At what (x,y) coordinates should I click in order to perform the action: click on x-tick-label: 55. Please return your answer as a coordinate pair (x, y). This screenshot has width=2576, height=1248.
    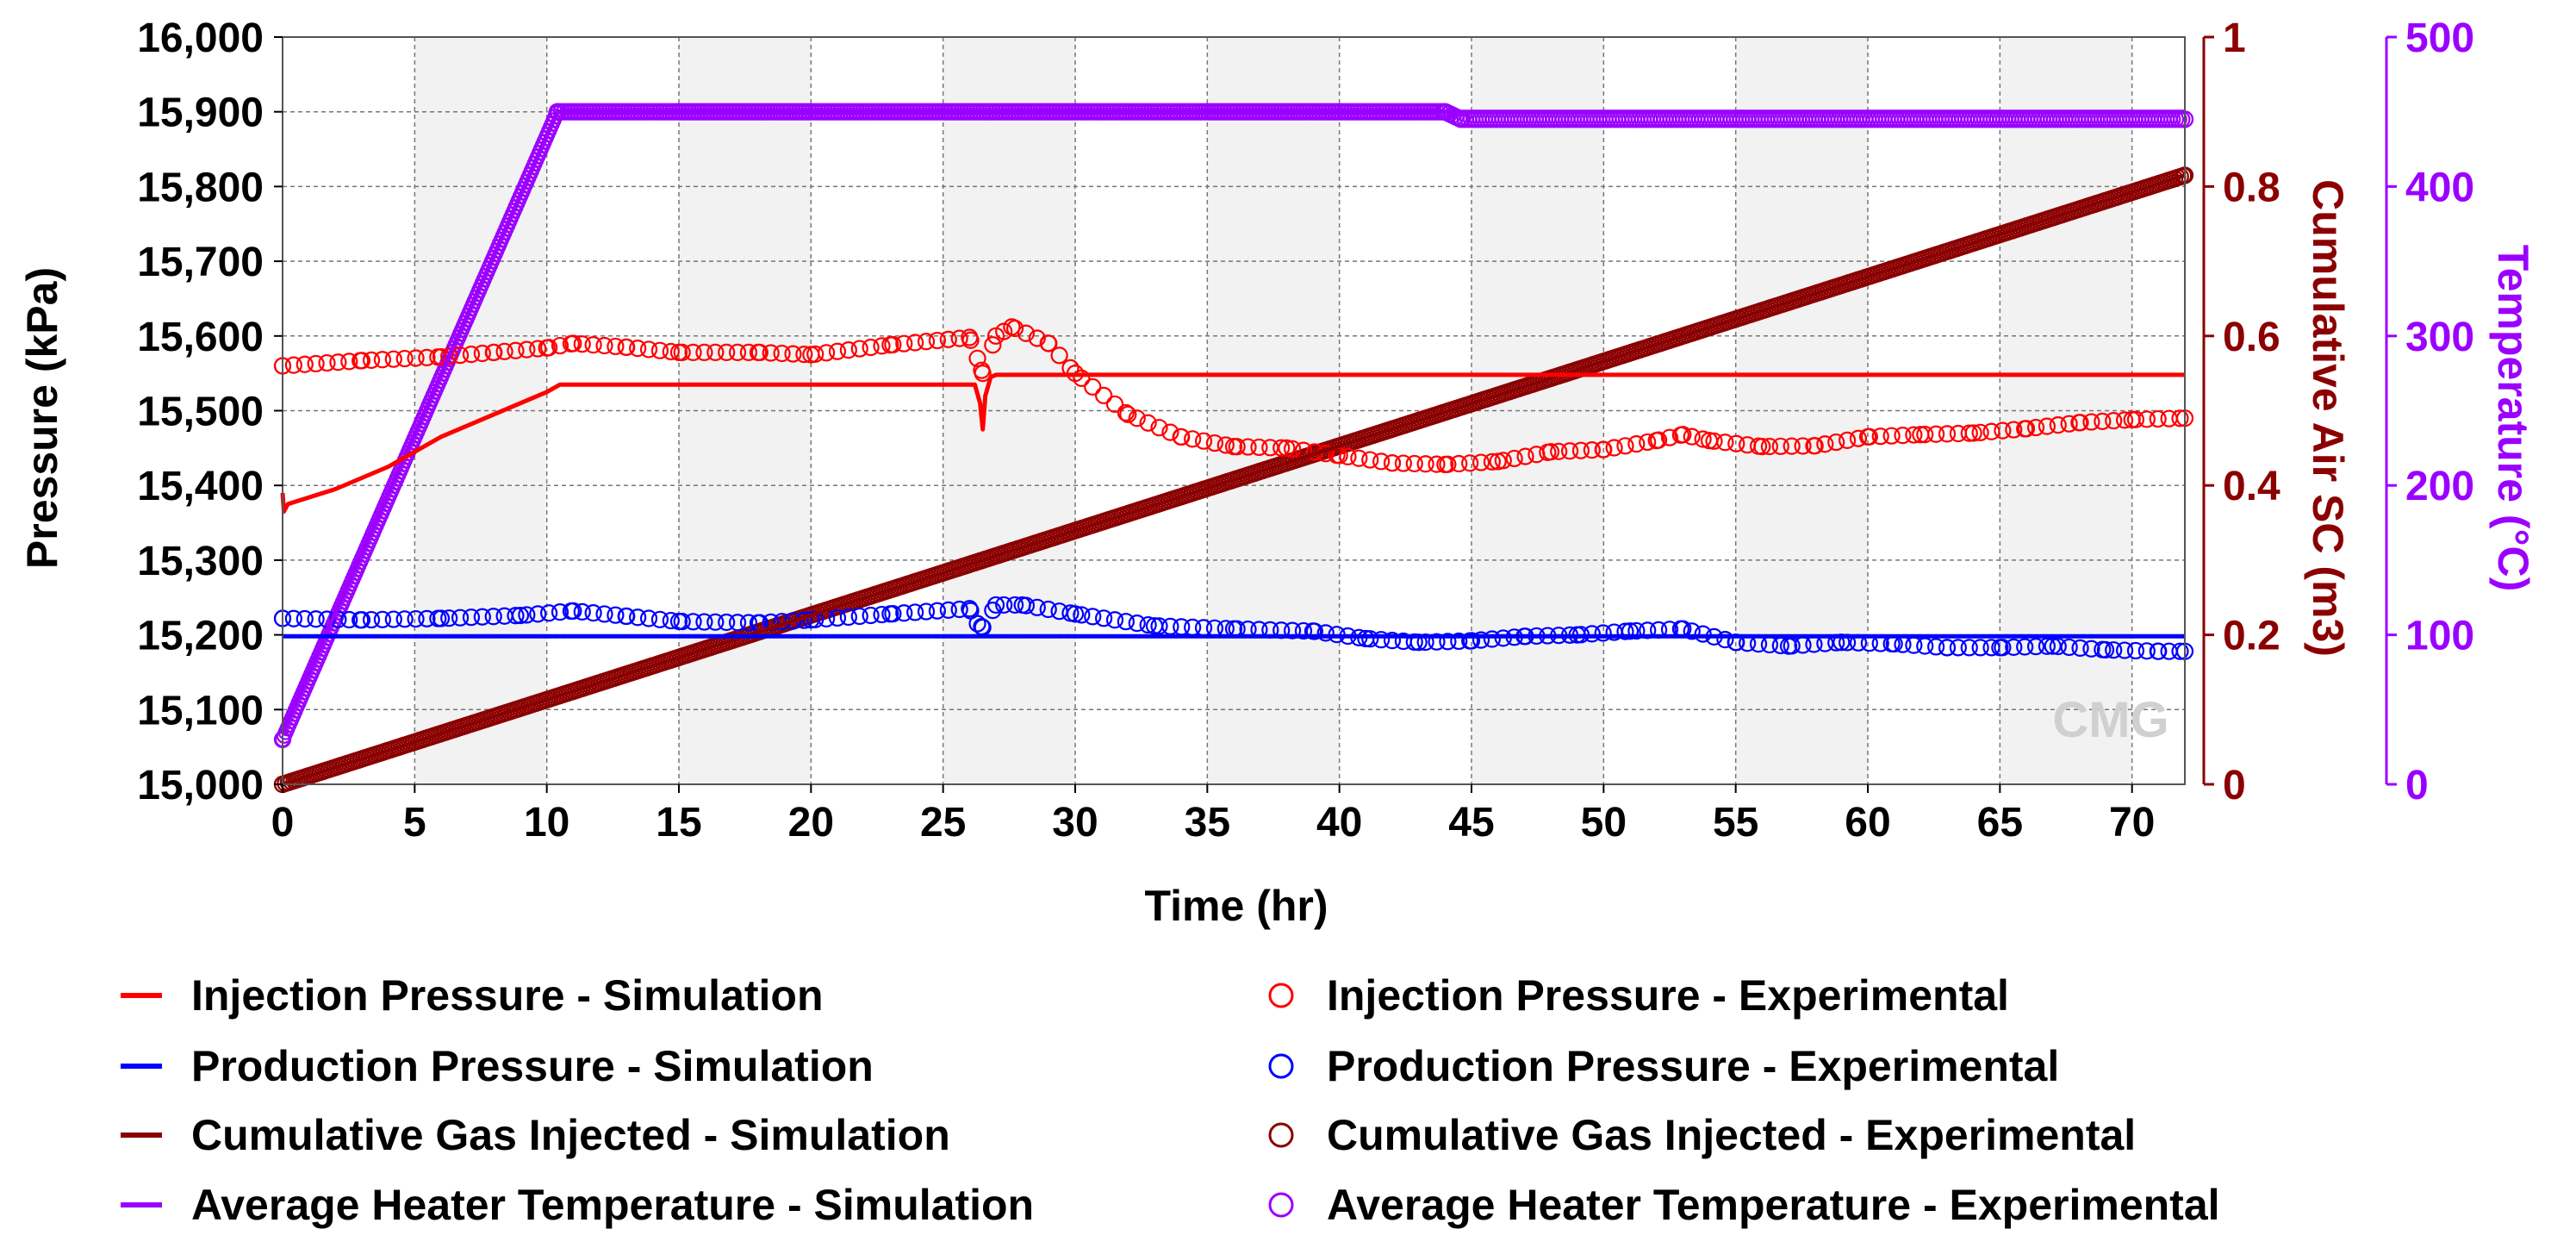
    Looking at the image, I should click on (1736, 823).